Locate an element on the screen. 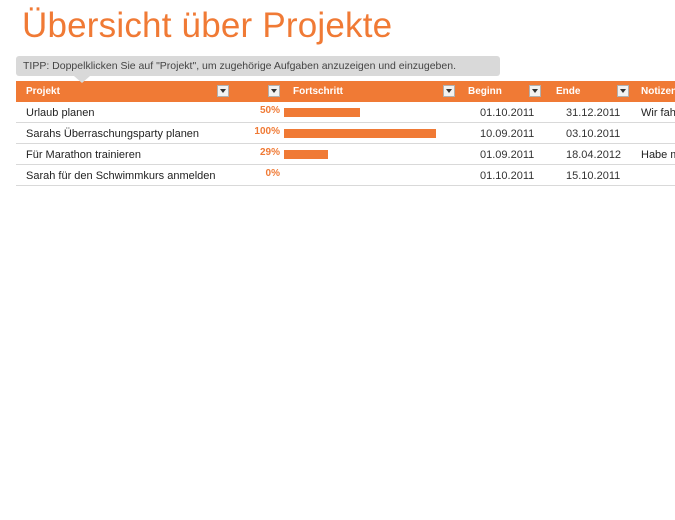 The width and height of the screenshot is (675, 520). cell-ende: 03.10.2011 is located at coordinates (593, 134).